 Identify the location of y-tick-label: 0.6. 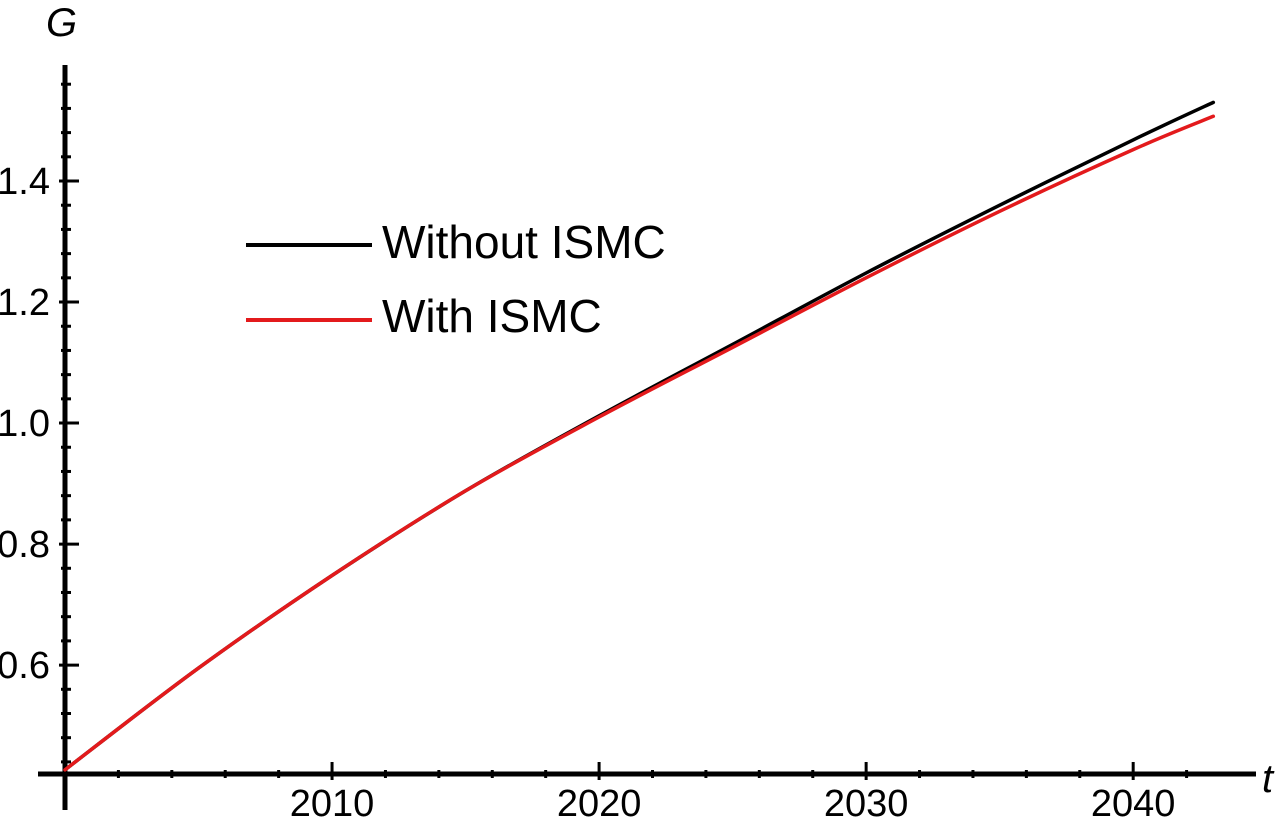
(25, 666).